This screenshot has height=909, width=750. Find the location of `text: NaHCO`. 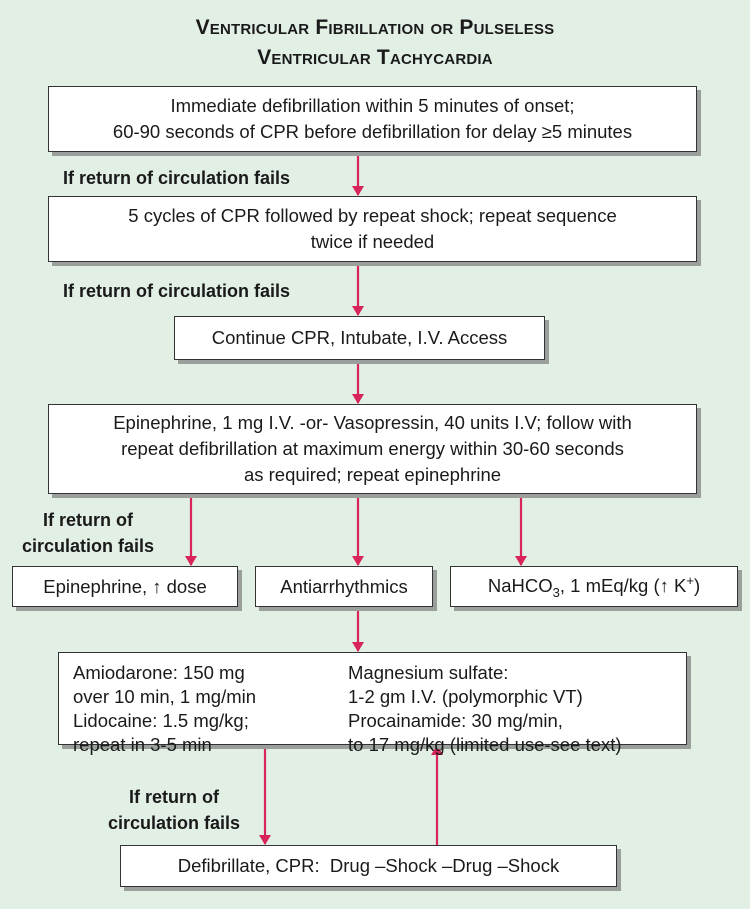

text: NaHCO is located at coordinates (520, 585).